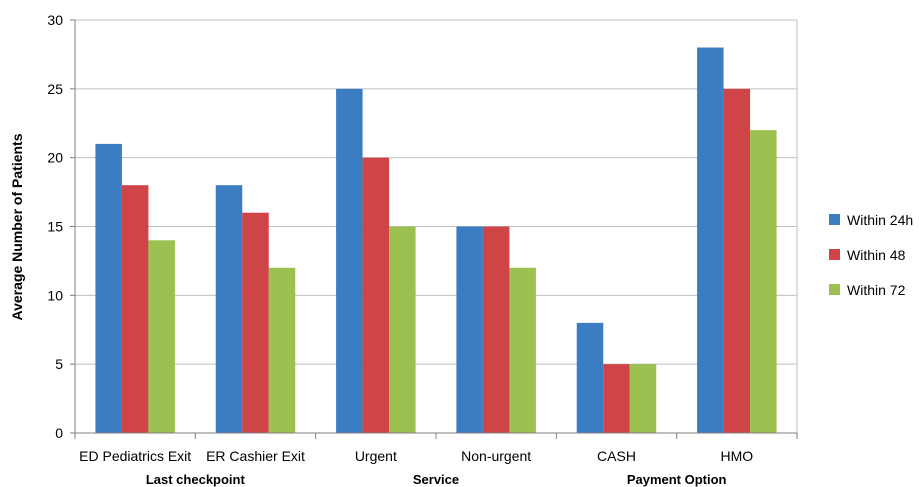 This screenshot has width=921, height=487. What do you see at coordinates (55, 20) in the screenshot?
I see `y-tick-label: 30` at bounding box center [55, 20].